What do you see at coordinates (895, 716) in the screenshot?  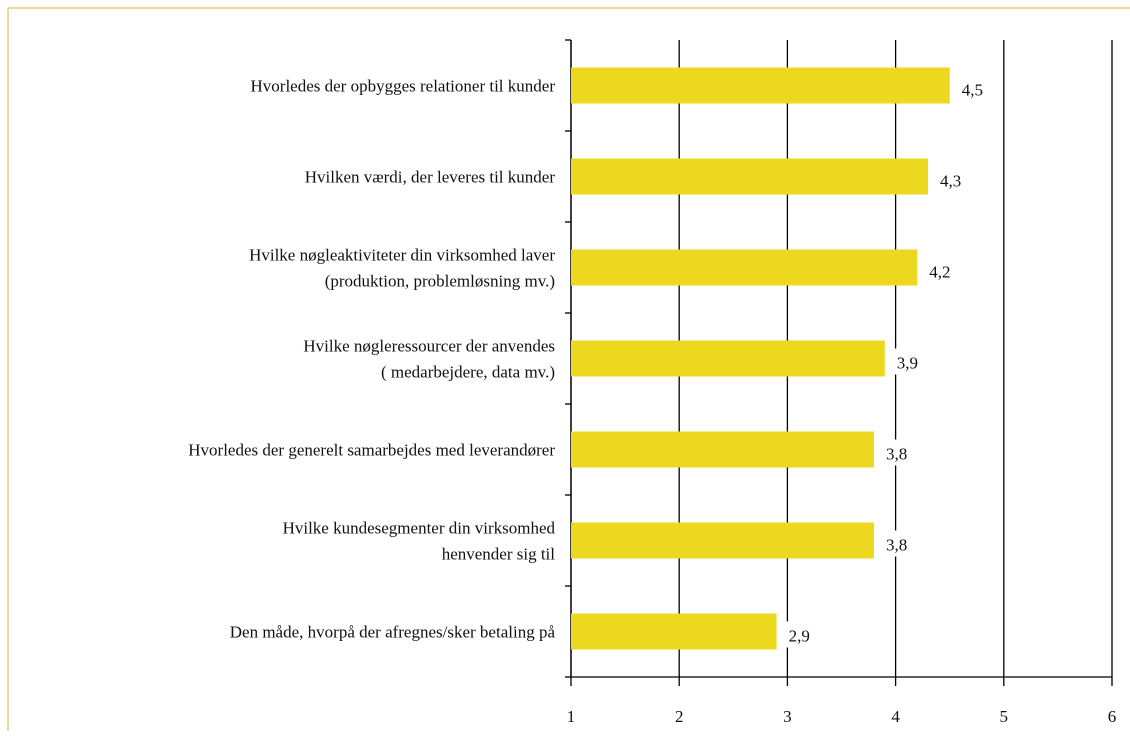 I see `x-tick-label: 4` at bounding box center [895, 716].